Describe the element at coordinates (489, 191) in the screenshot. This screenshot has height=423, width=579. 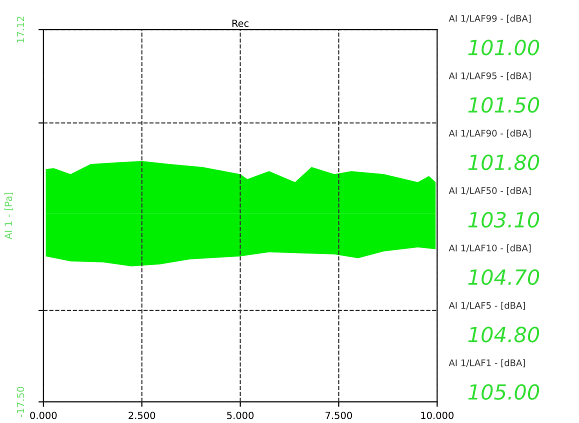
I see `text: AI 1/LAF50 - [dBA]` at that location.